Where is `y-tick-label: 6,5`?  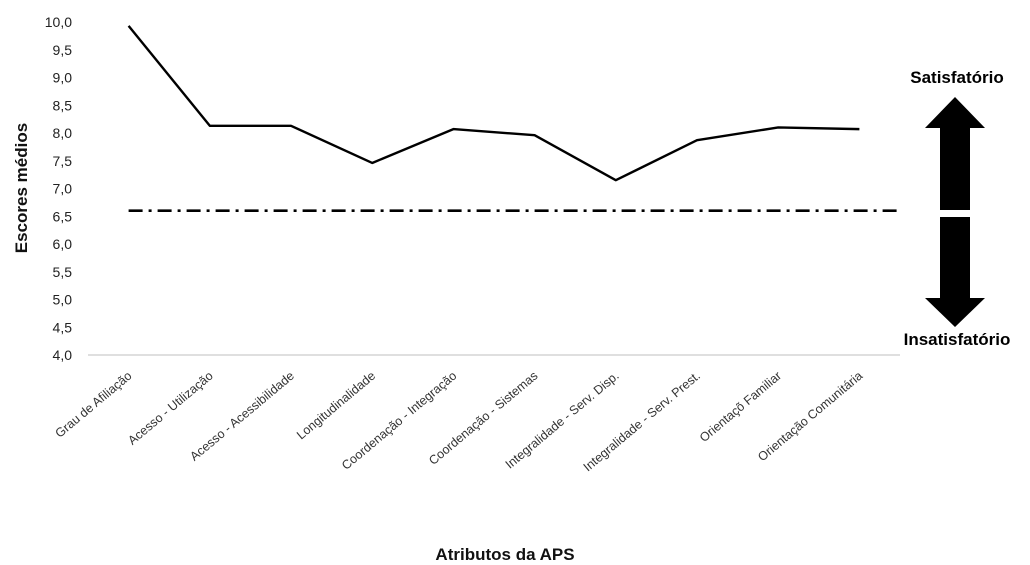 y-tick-label: 6,5 is located at coordinates (63, 216).